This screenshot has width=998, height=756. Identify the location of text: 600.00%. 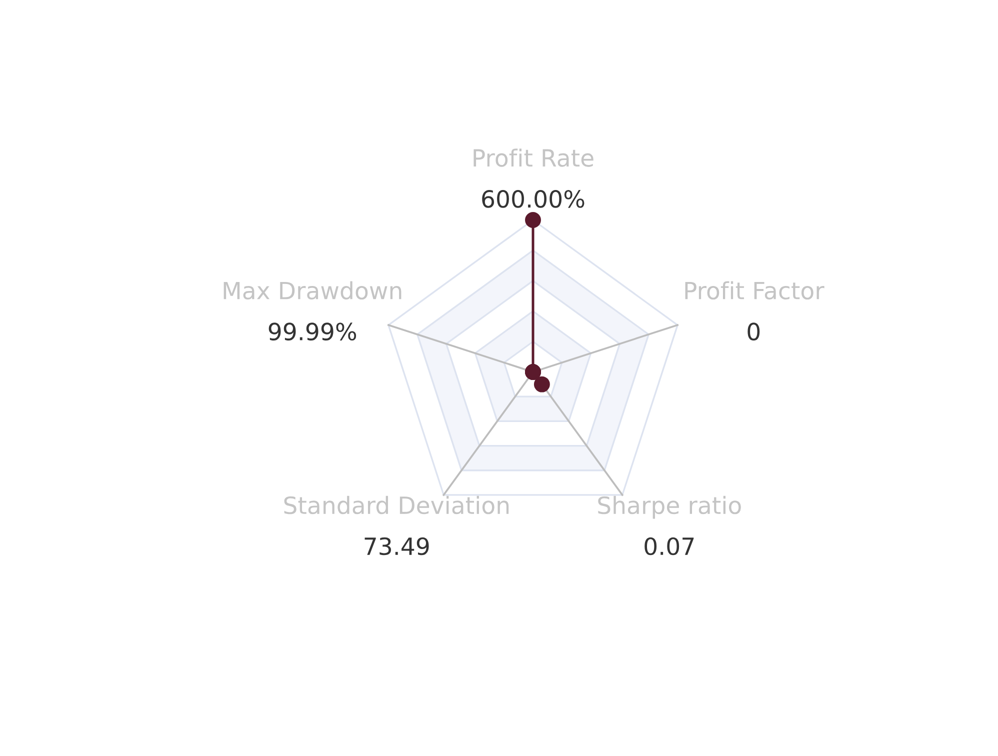
(533, 199).